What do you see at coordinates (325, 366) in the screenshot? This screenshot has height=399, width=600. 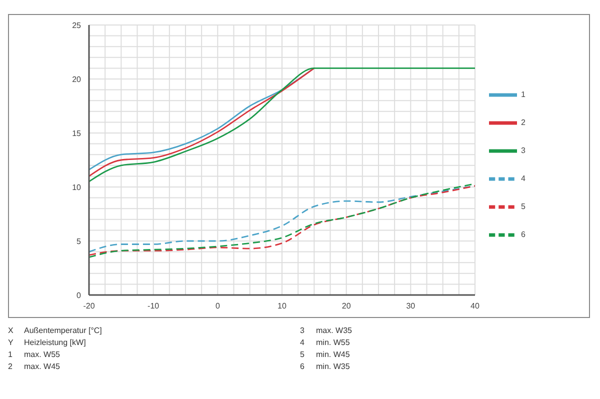 I see `text: 6 min. W35` at bounding box center [325, 366].